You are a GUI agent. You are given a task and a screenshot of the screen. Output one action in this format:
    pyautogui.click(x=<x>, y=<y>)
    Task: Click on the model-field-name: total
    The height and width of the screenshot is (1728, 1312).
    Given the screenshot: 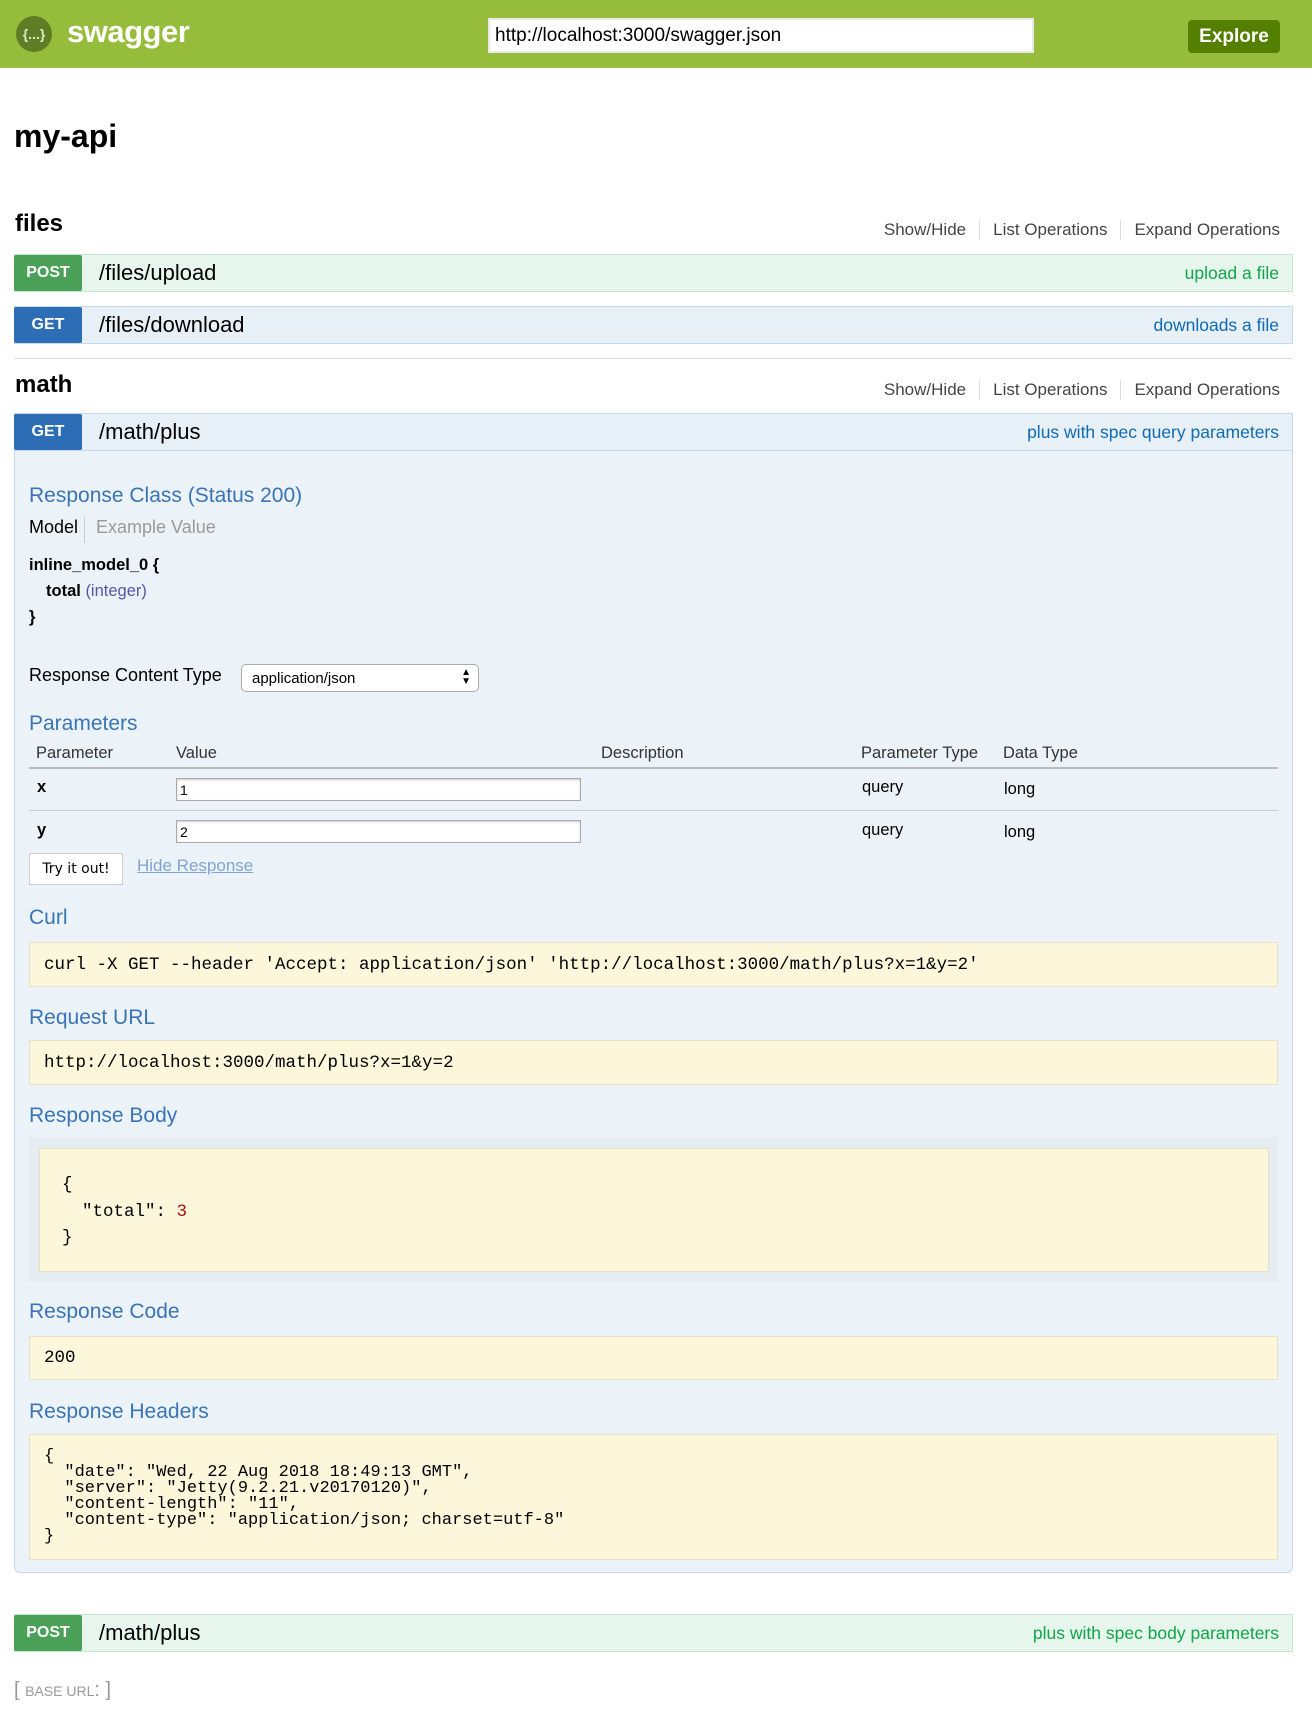 What is the action you would take?
    pyautogui.click(x=63, y=591)
    